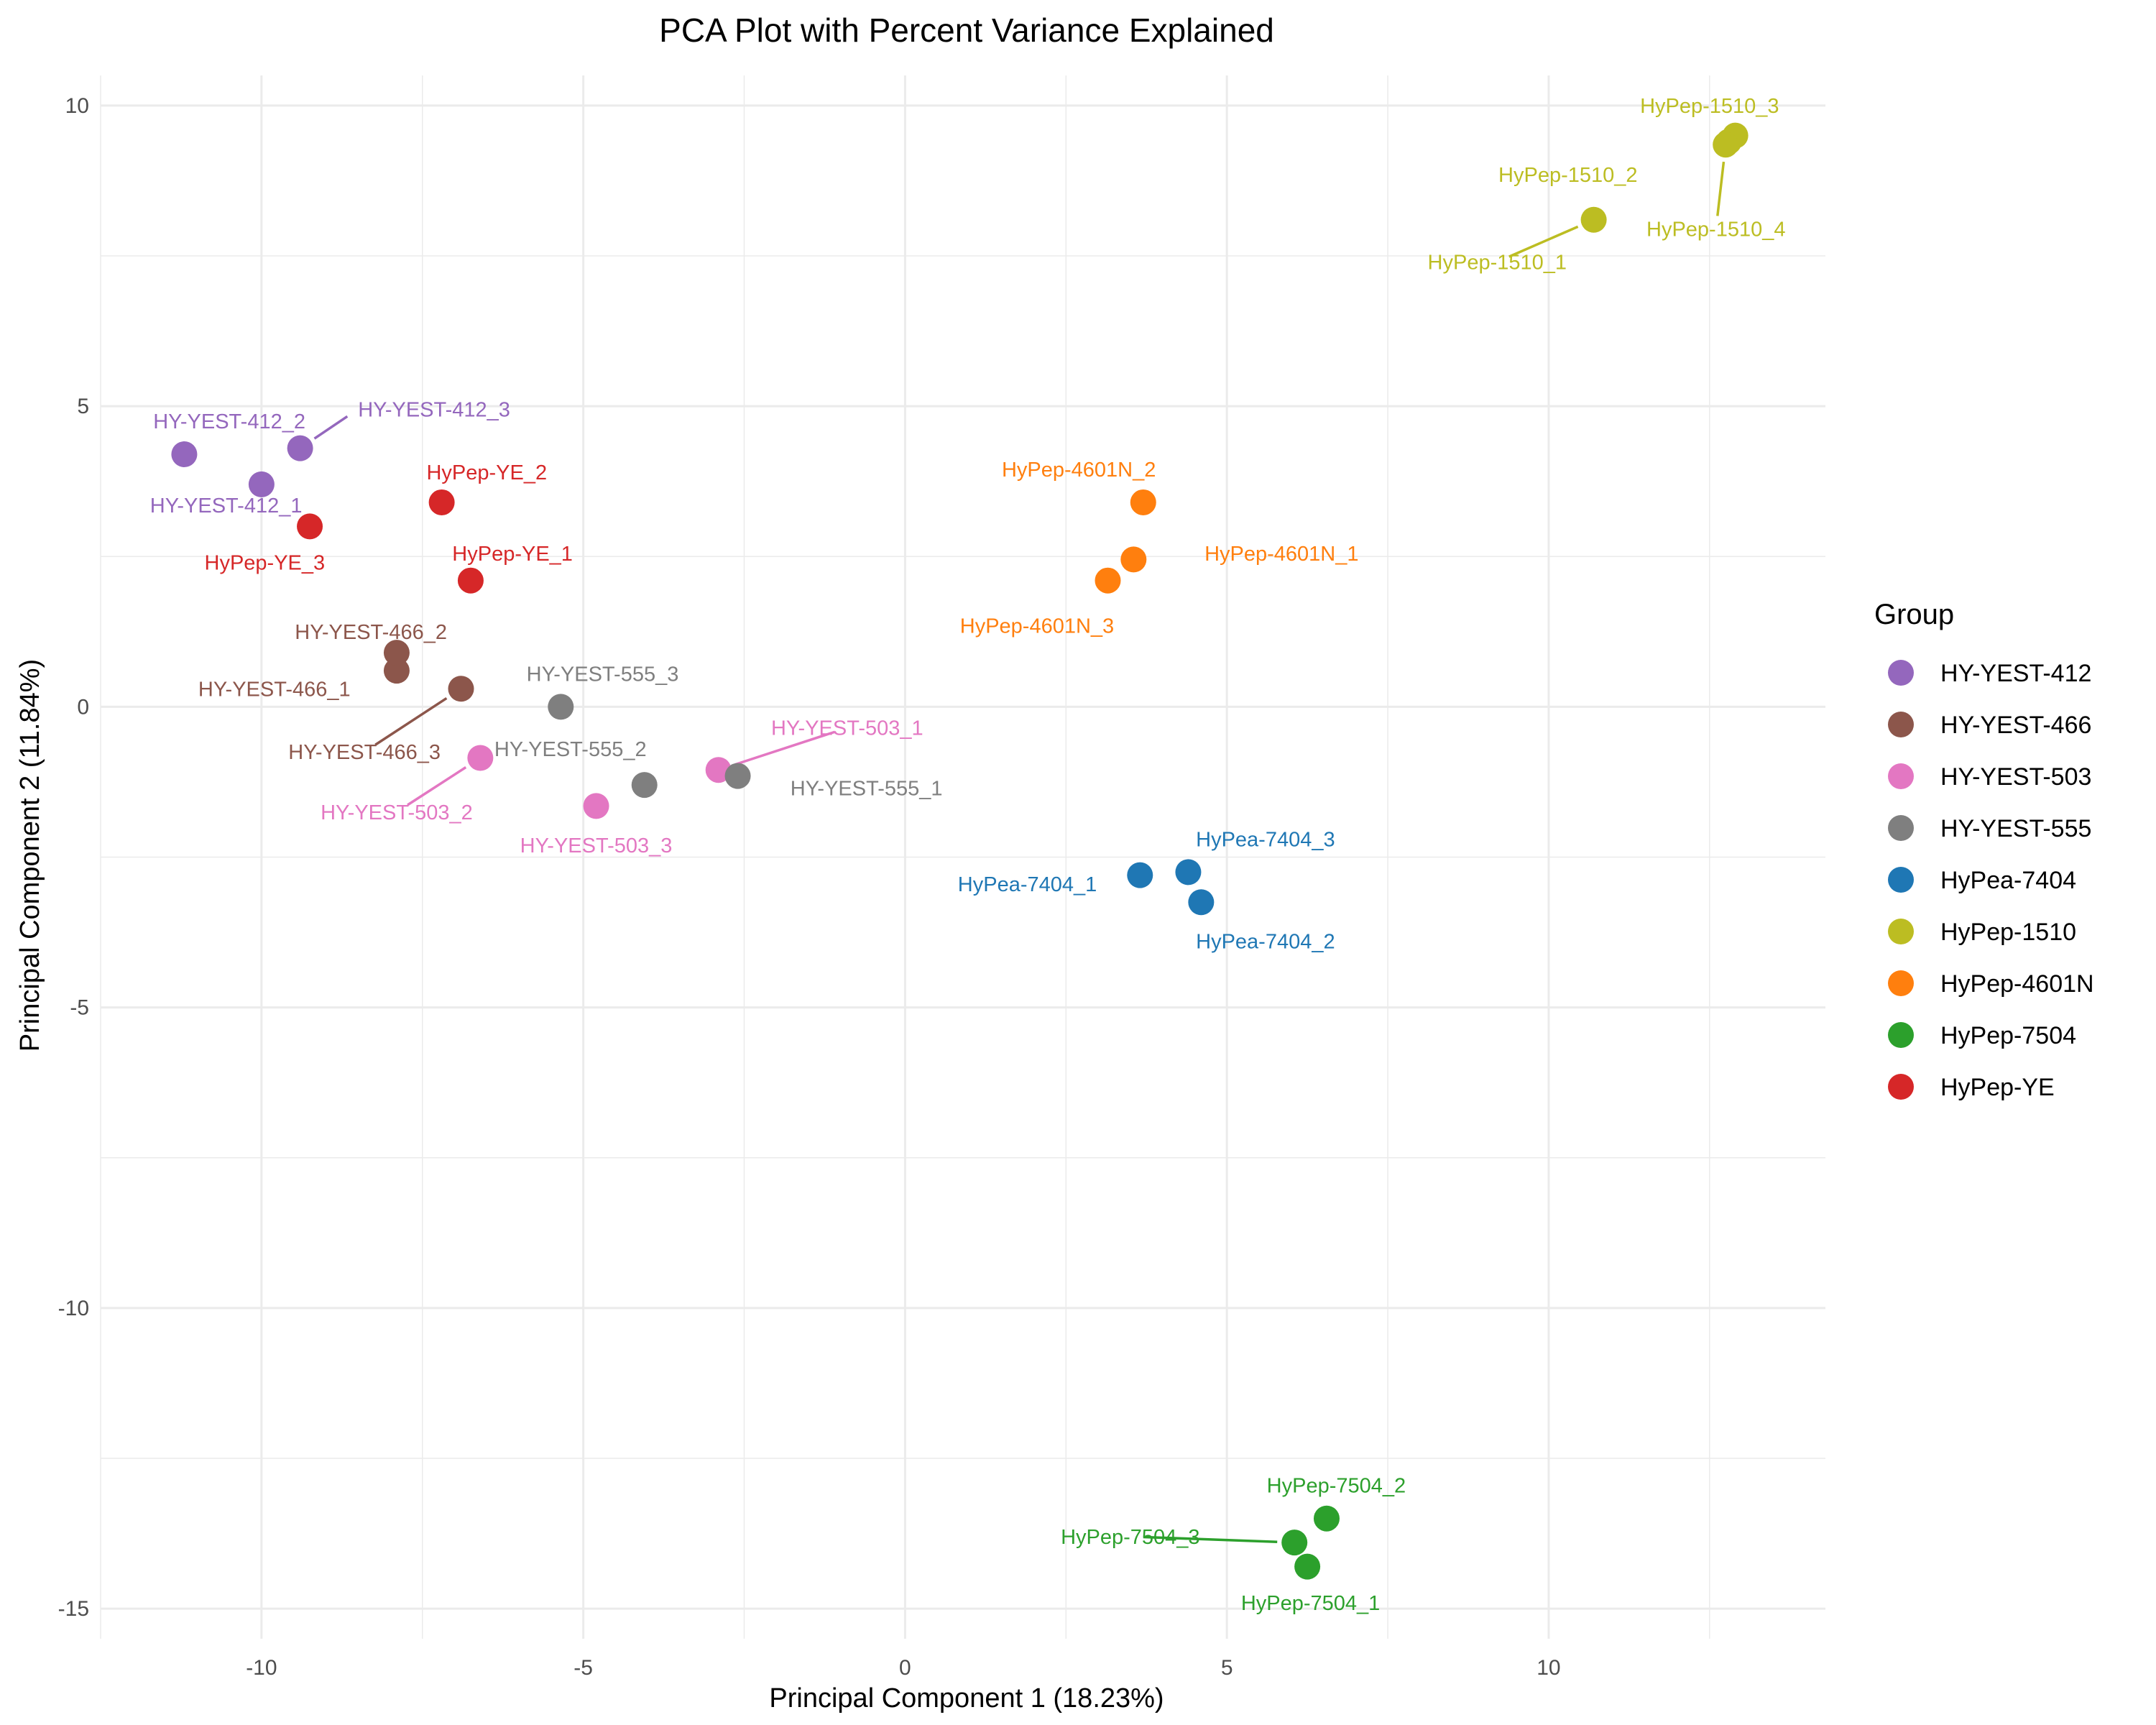 This screenshot has height=1725, width=2156. Describe the element at coordinates (596, 845) in the screenshot. I see `point-label: HY-YEST-503_3` at that location.